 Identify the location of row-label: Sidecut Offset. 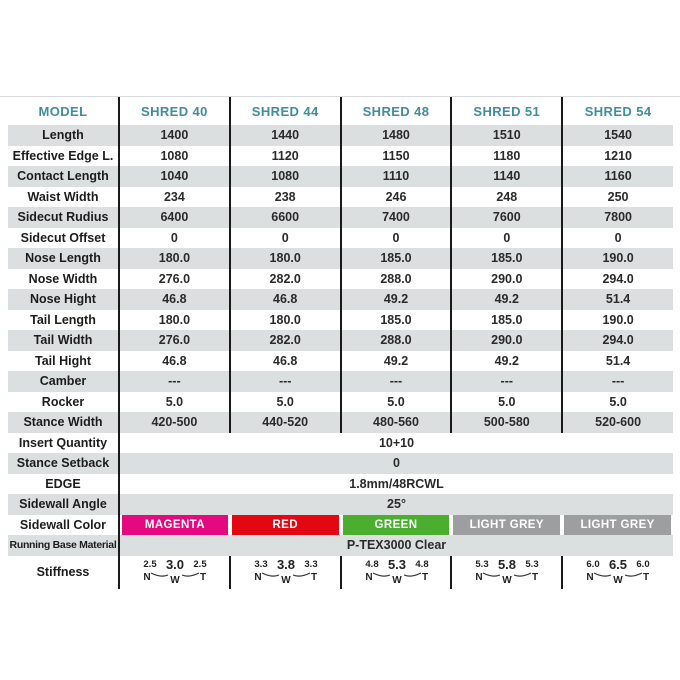
(64, 237).